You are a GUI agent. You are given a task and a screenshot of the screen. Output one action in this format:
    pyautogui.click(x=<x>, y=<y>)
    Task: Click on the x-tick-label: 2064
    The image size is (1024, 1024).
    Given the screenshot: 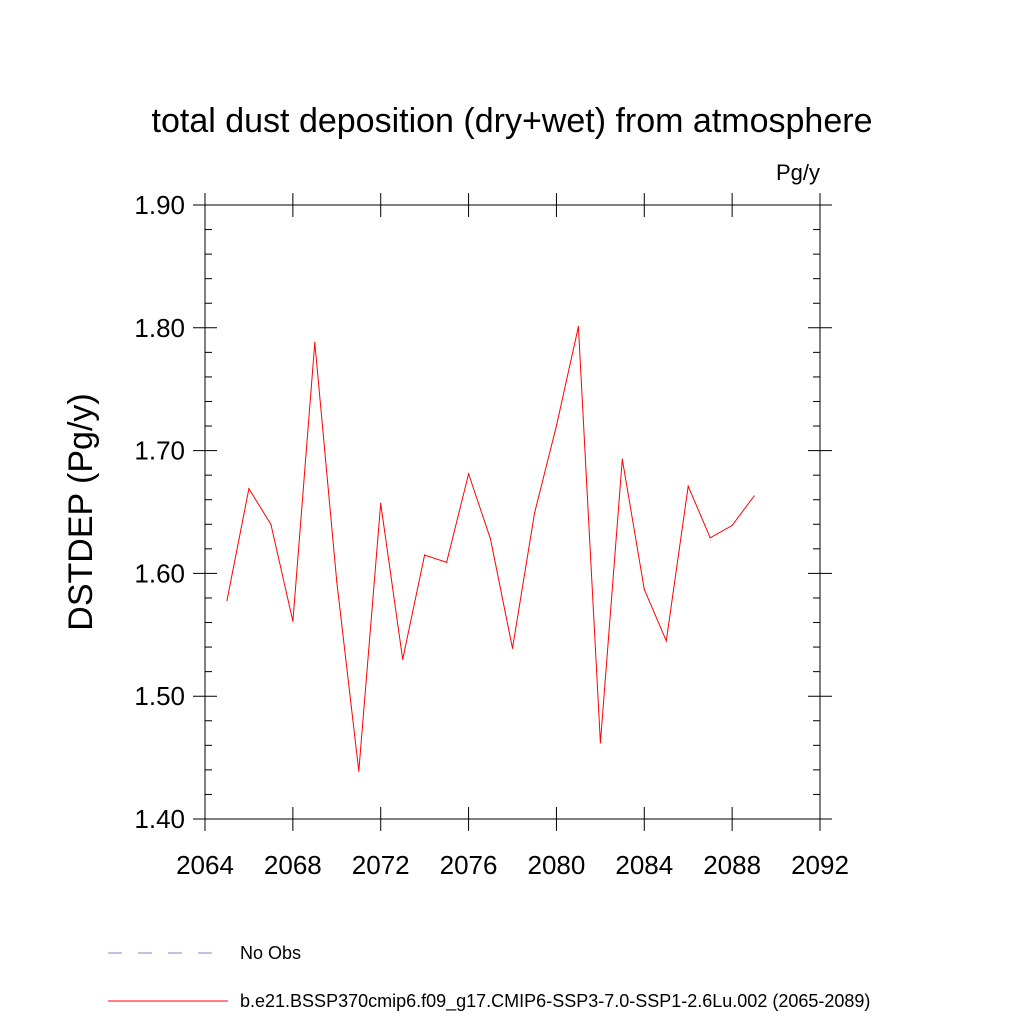 What is the action you would take?
    pyautogui.click(x=205, y=865)
    